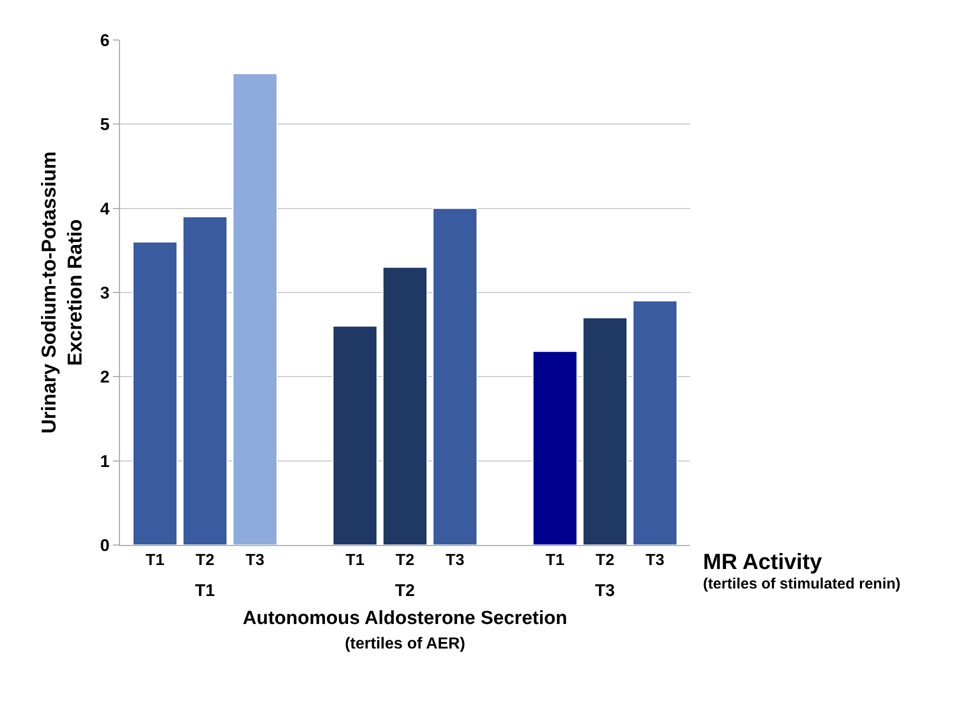  What do you see at coordinates (105, 124) in the screenshot?
I see `y-tick-label: 5` at bounding box center [105, 124].